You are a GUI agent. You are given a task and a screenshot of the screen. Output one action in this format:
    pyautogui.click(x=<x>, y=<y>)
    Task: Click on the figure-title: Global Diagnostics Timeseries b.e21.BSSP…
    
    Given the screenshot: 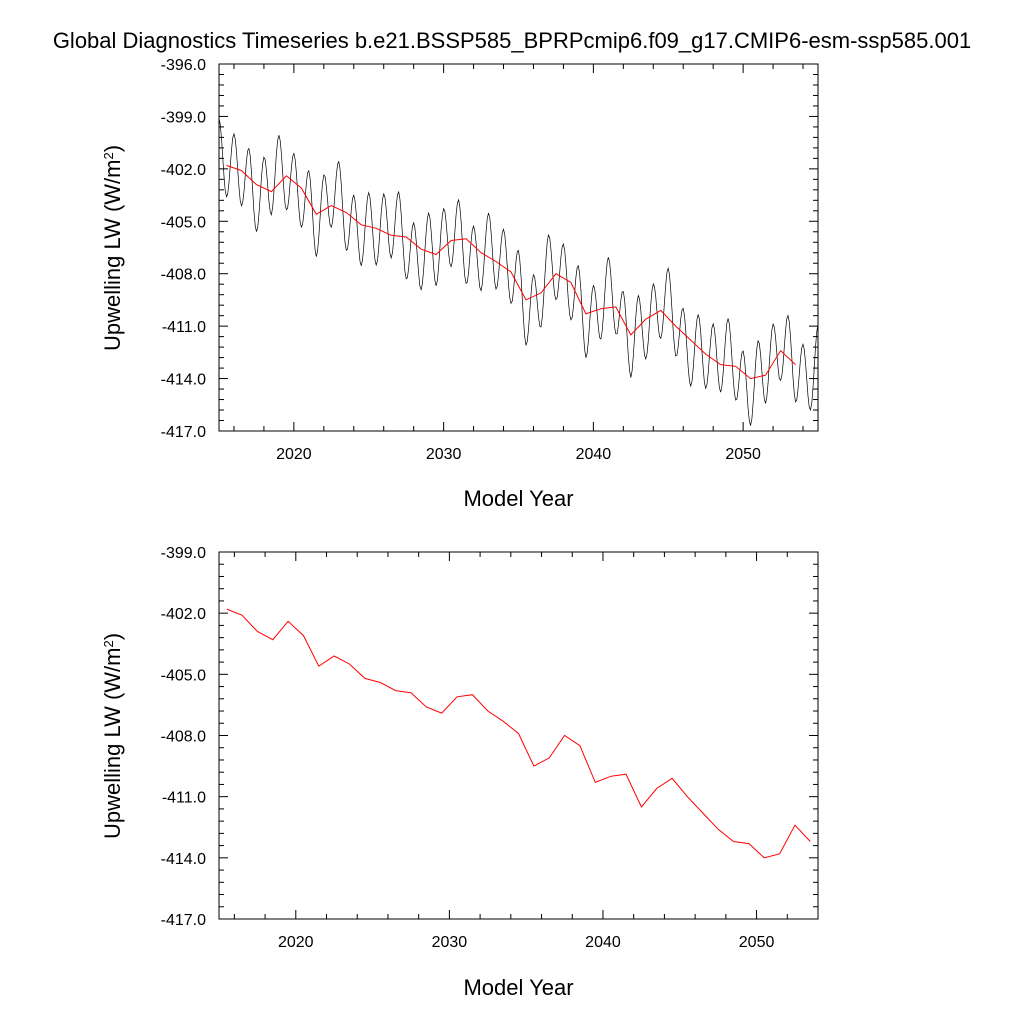 What is the action you would take?
    pyautogui.click(x=512, y=40)
    